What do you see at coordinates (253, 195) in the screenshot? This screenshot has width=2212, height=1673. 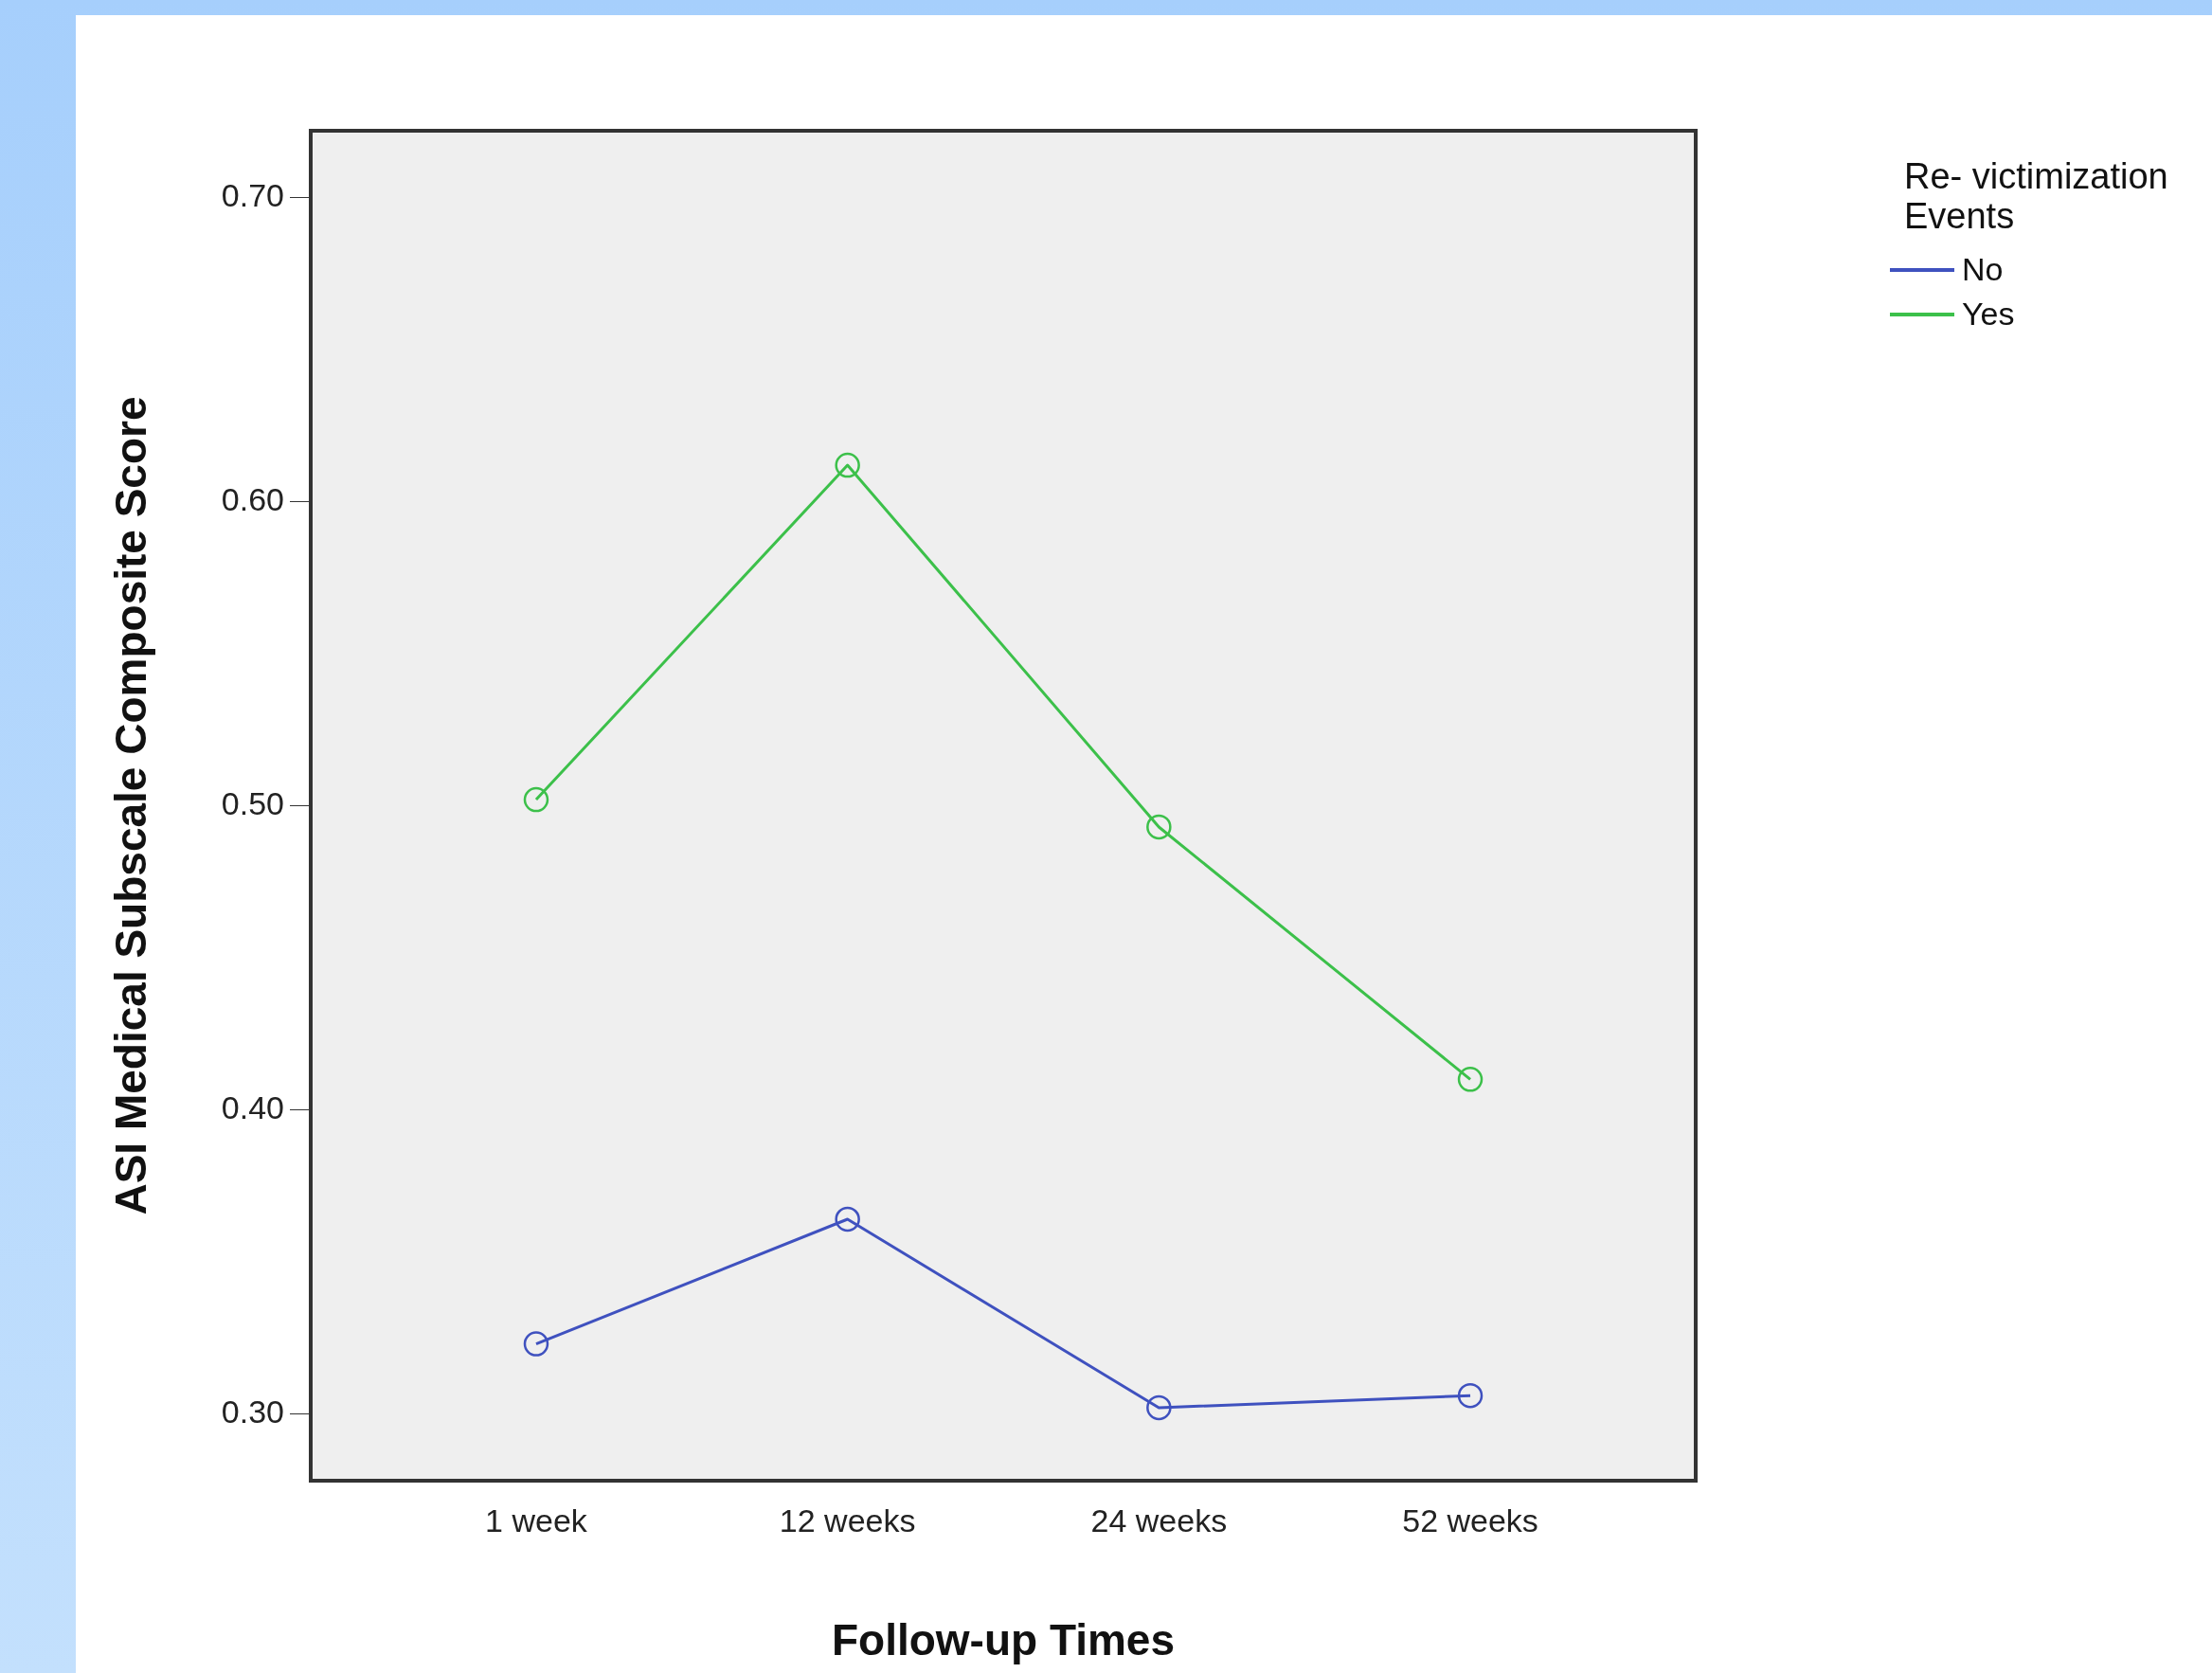 I see `y-tick-label: 0.70` at bounding box center [253, 195].